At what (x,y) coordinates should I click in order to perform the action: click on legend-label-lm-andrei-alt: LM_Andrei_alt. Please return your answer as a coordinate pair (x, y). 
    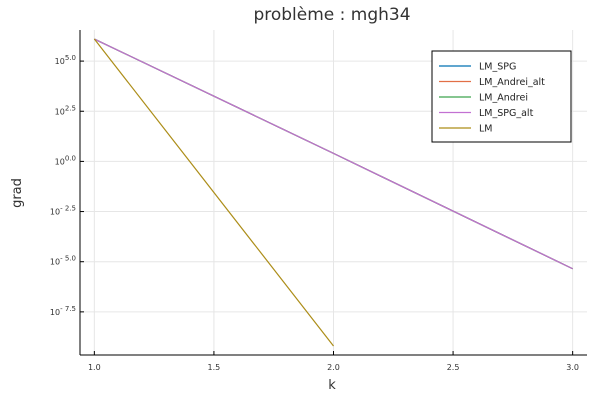
    Looking at the image, I should click on (512, 82).